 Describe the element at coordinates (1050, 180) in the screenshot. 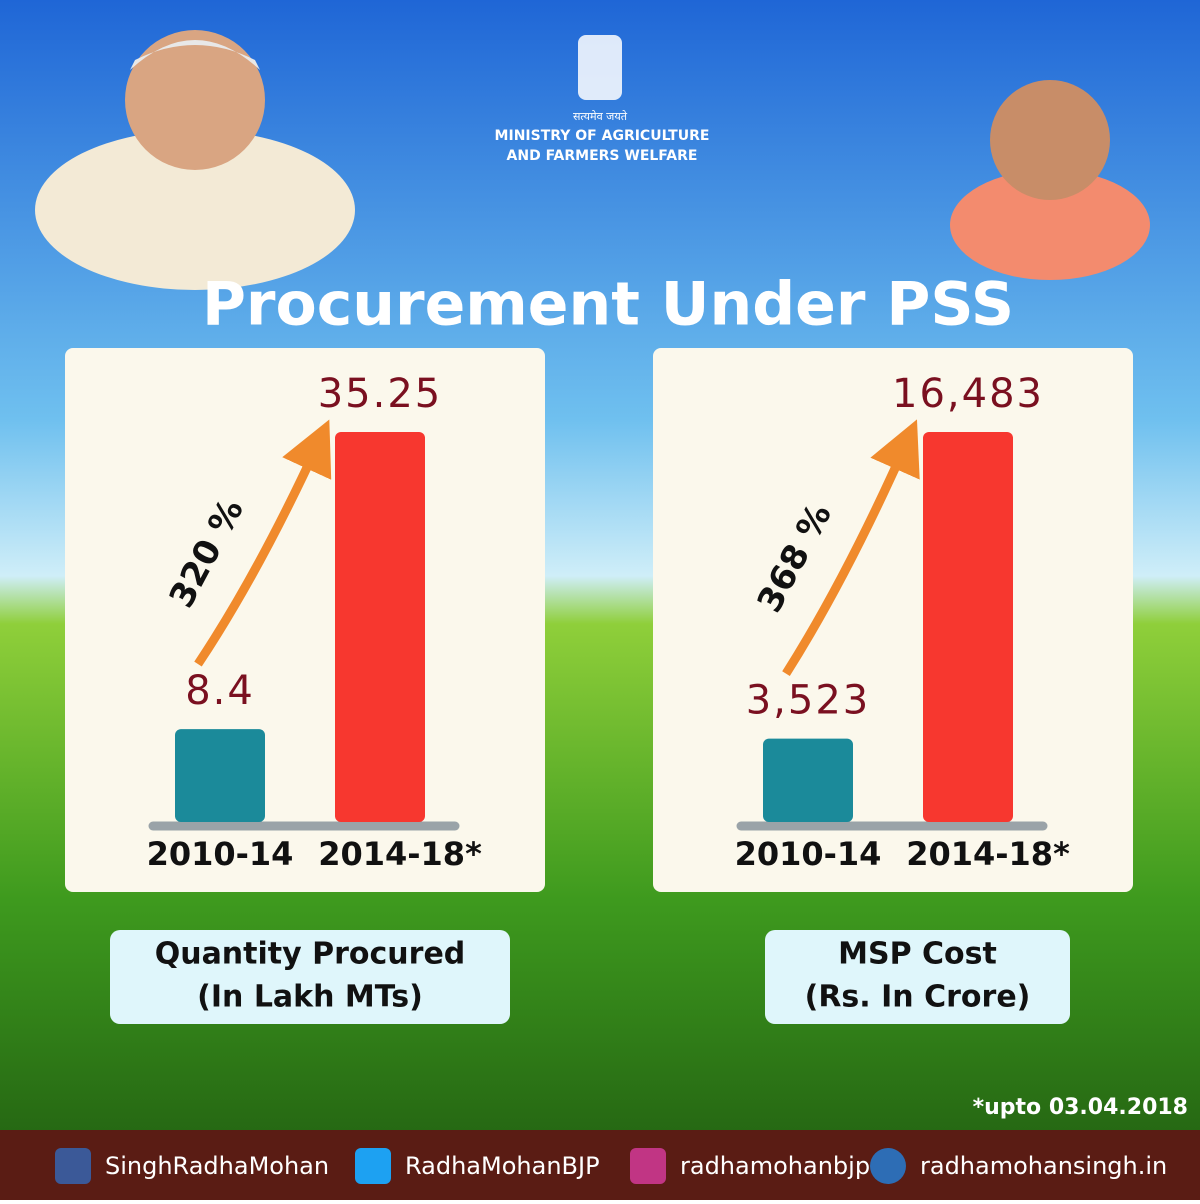

I see `portrait-right` at that location.